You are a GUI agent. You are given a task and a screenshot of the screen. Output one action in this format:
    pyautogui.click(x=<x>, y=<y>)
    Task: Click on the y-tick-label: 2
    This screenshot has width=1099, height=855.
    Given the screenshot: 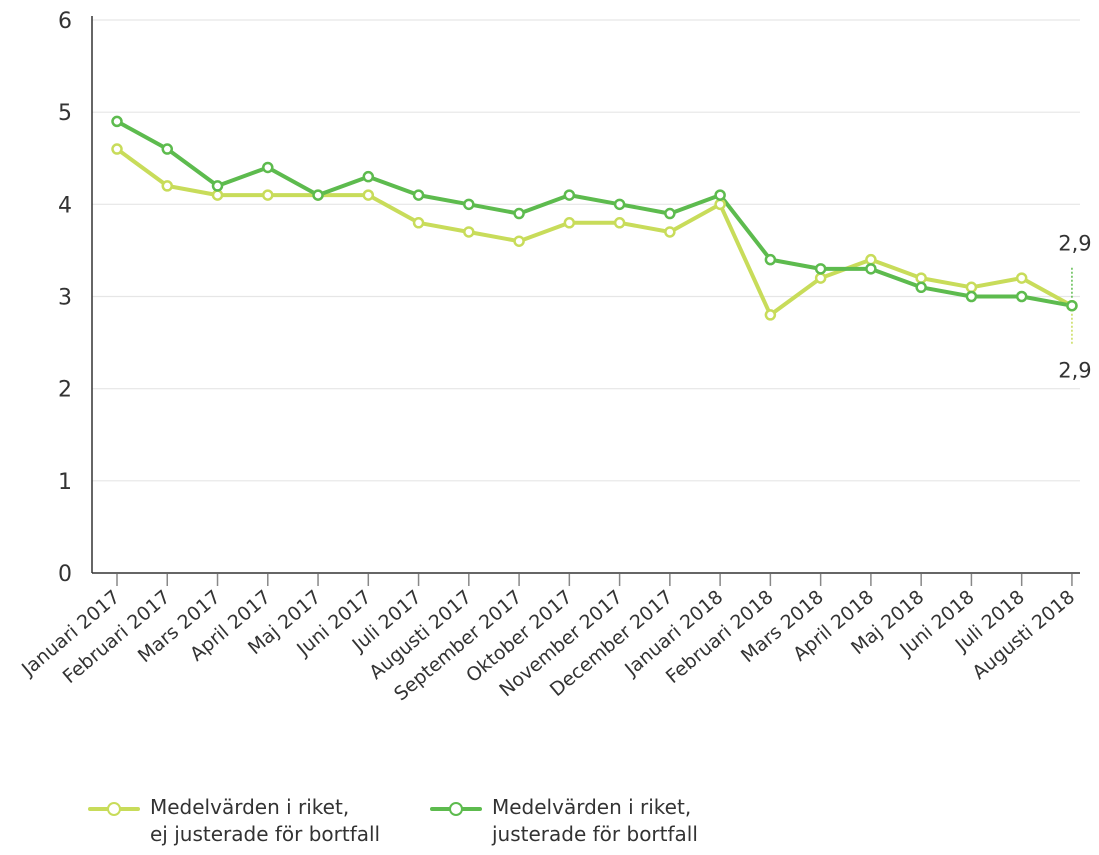 What is the action you would take?
    pyautogui.click(x=65, y=390)
    